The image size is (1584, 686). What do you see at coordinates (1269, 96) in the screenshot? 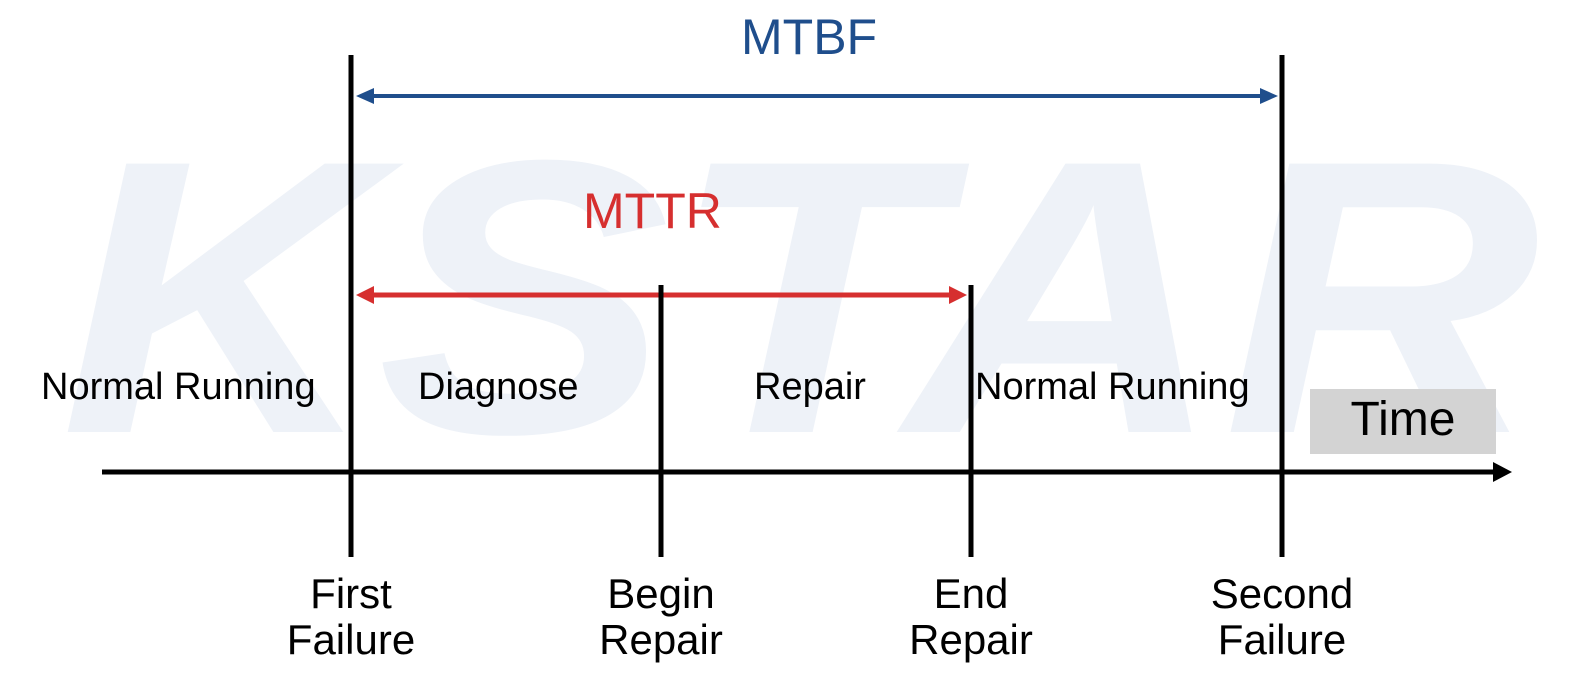
I see `mtbf-arrowhead-right` at bounding box center [1269, 96].